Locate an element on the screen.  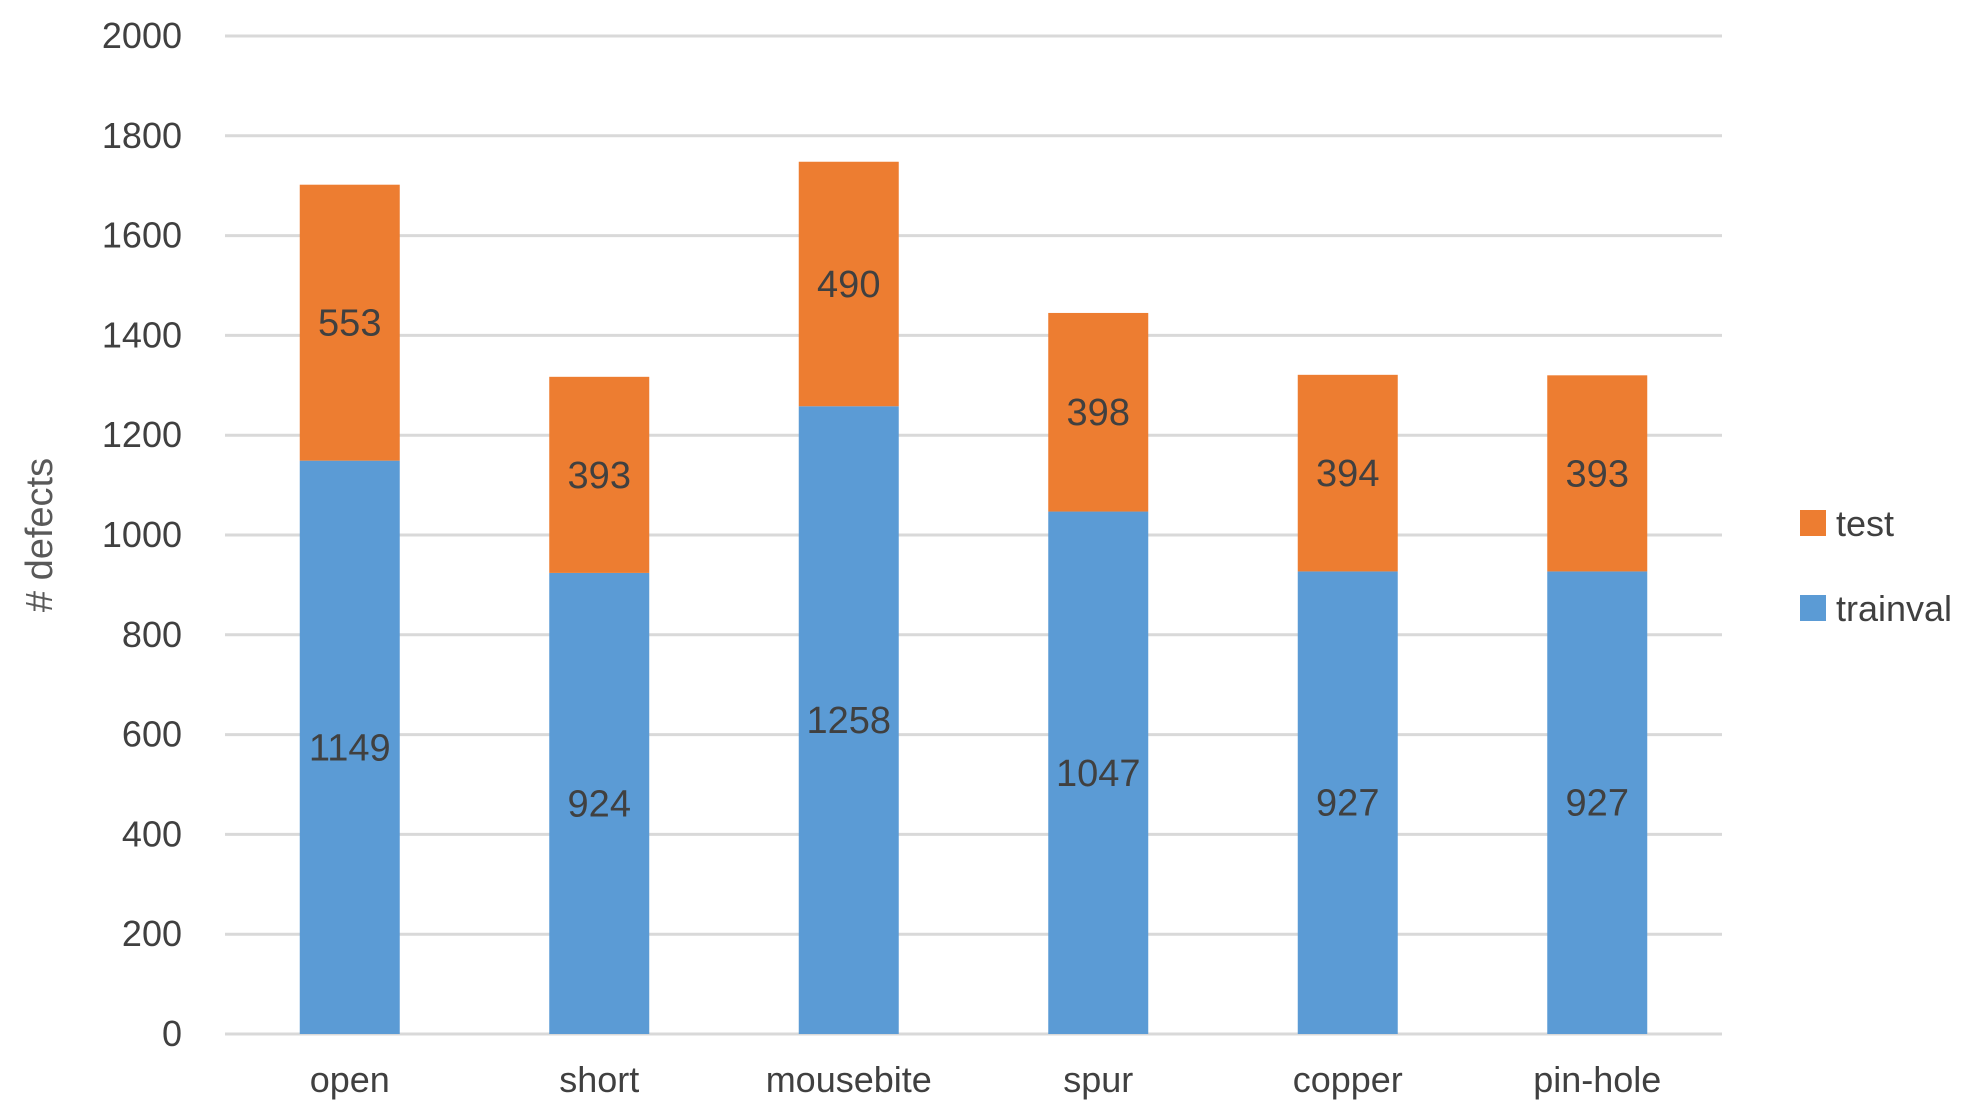
data-label-trainval-short: 924 is located at coordinates (599, 804).